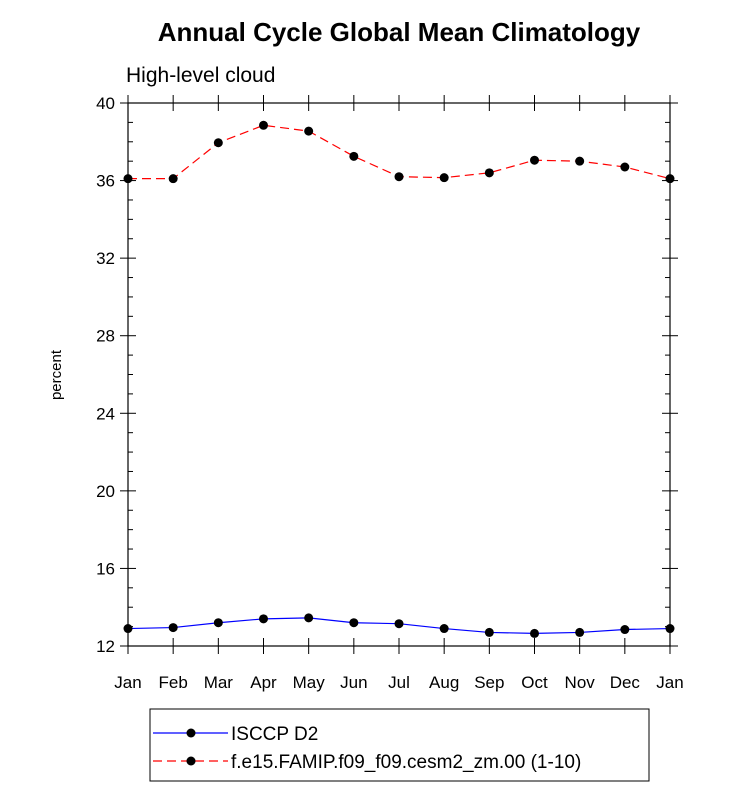 The width and height of the screenshot is (733, 787). Describe the element at coordinates (56, 374) in the screenshot. I see `y-axis-label: percent` at that location.